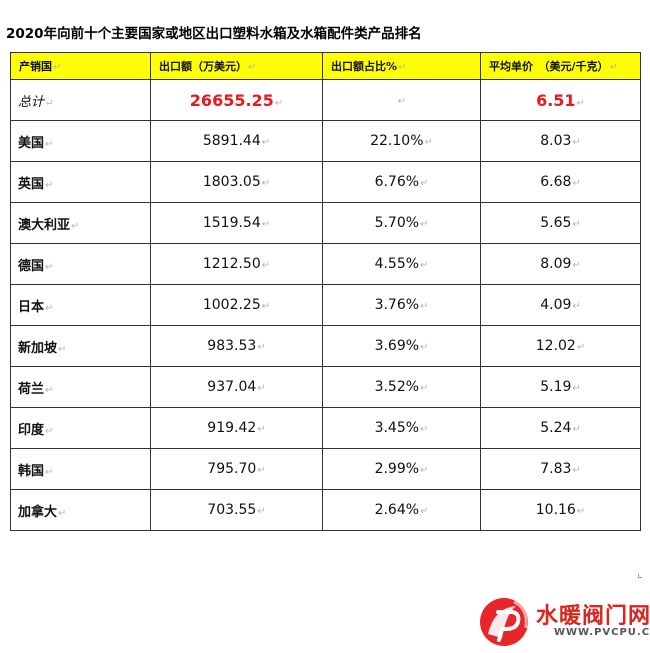  What do you see at coordinates (80, 469) in the screenshot?
I see `country-cell: 韩国↵` at bounding box center [80, 469].